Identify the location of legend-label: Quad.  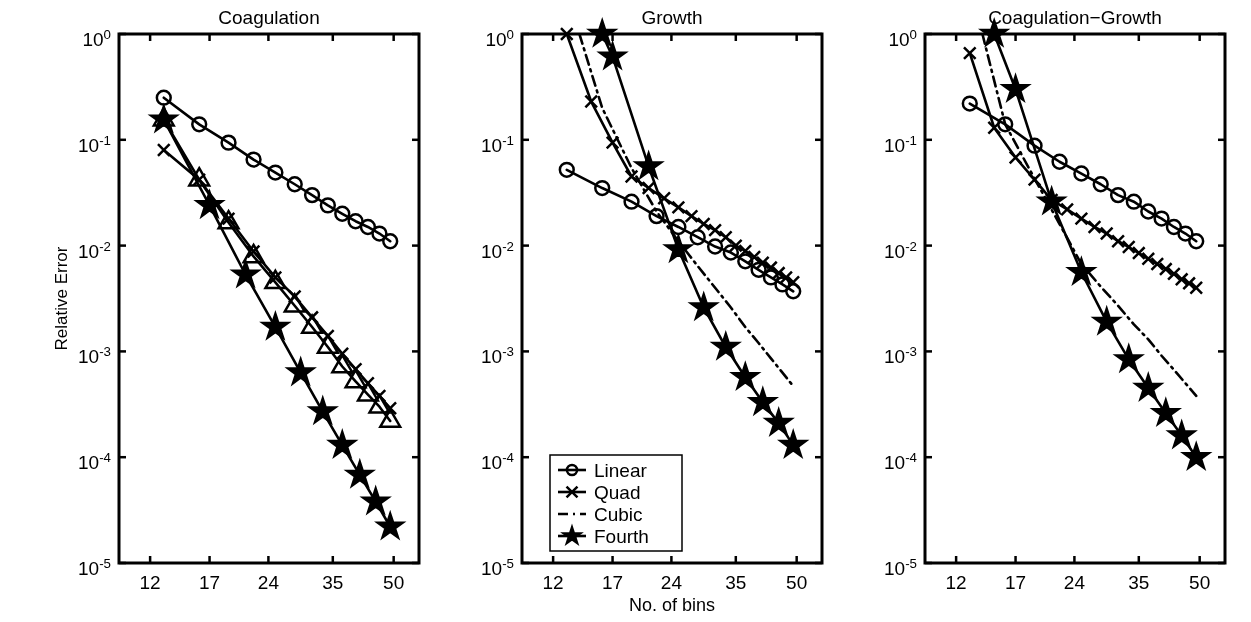
(617, 492).